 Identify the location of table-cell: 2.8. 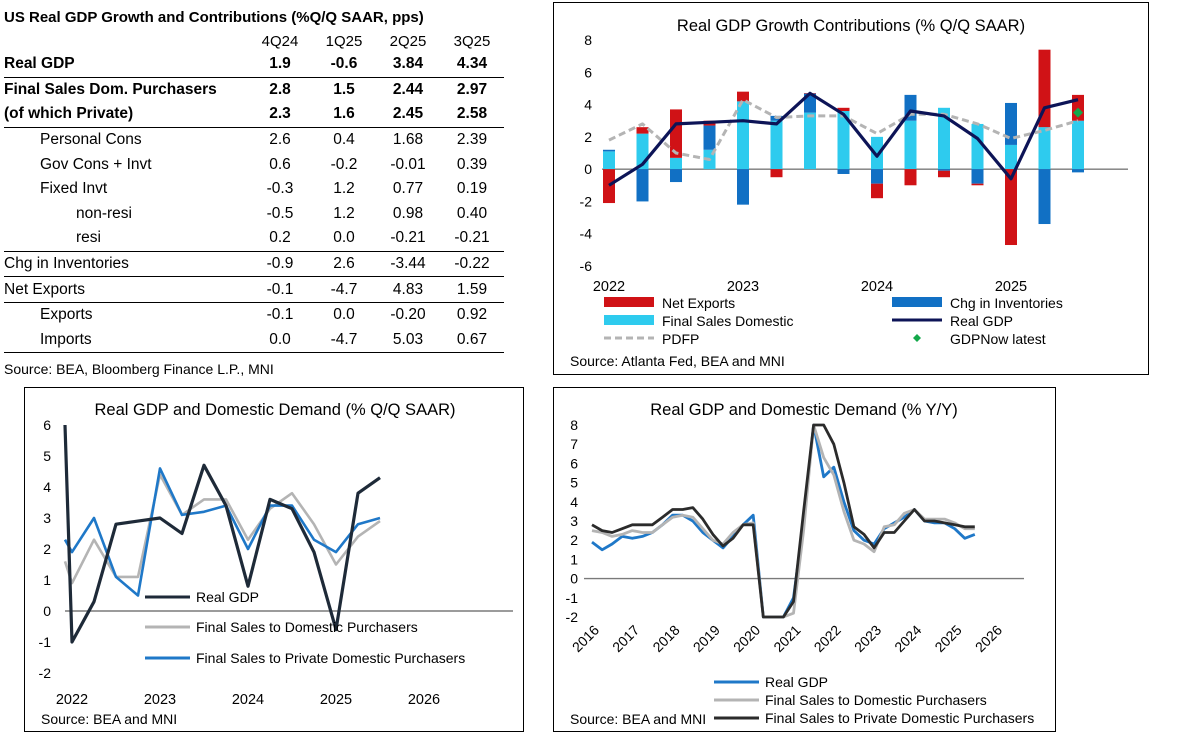
(280, 89).